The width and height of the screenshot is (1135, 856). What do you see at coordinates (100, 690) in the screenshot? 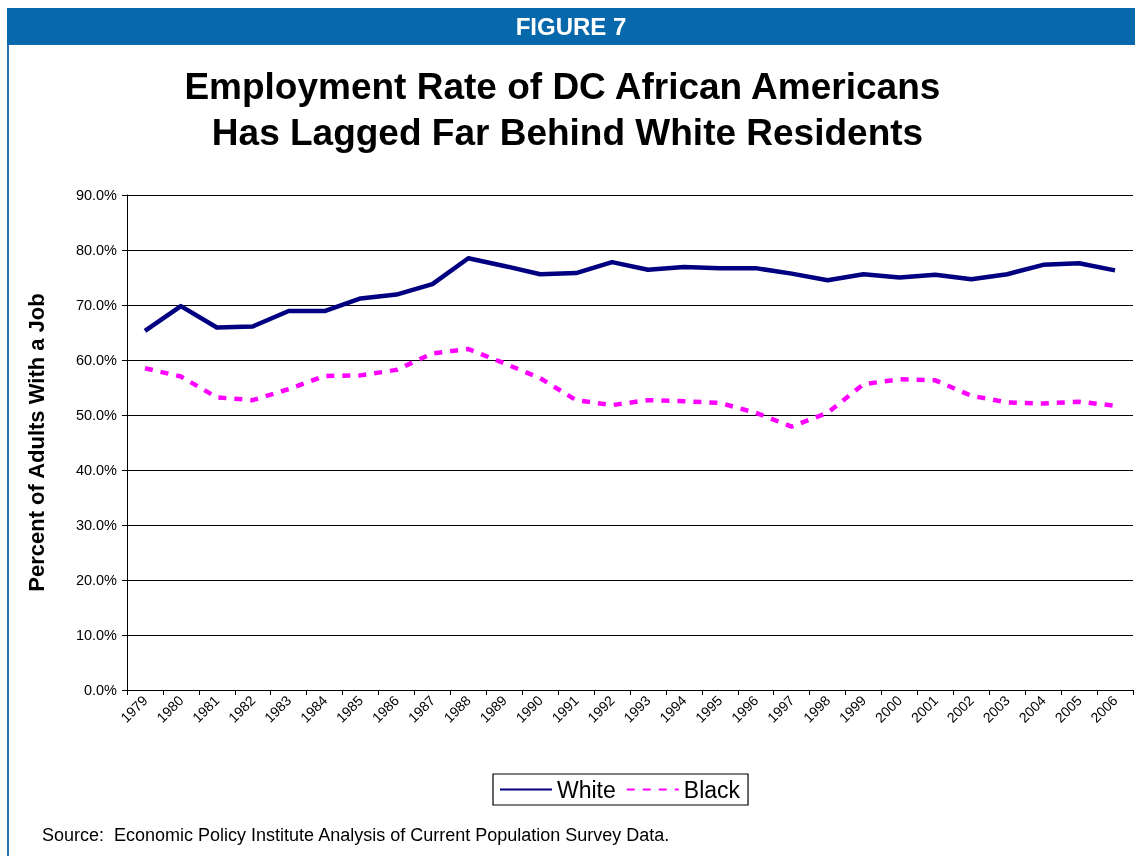
I see `y-tick-label: 0.0%` at bounding box center [100, 690].